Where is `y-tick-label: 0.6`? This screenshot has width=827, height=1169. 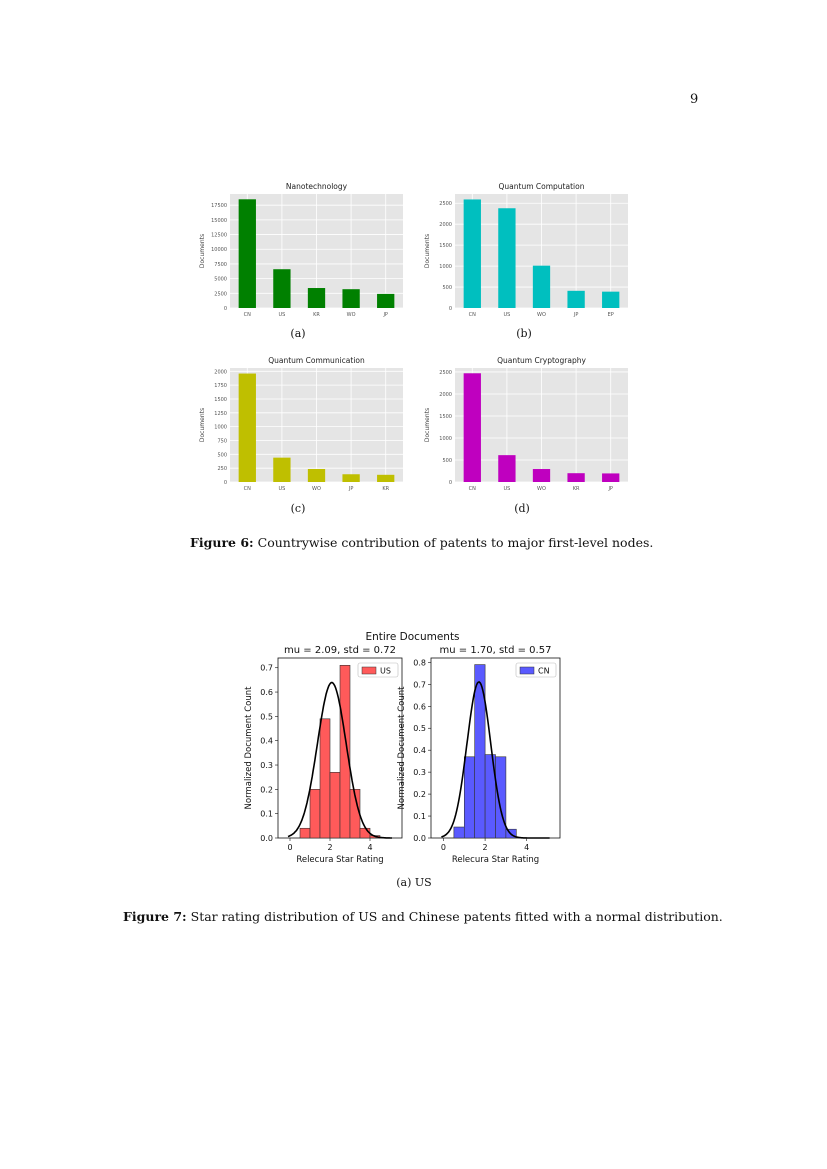
y-tick-label: 0.6 is located at coordinates (266, 692).